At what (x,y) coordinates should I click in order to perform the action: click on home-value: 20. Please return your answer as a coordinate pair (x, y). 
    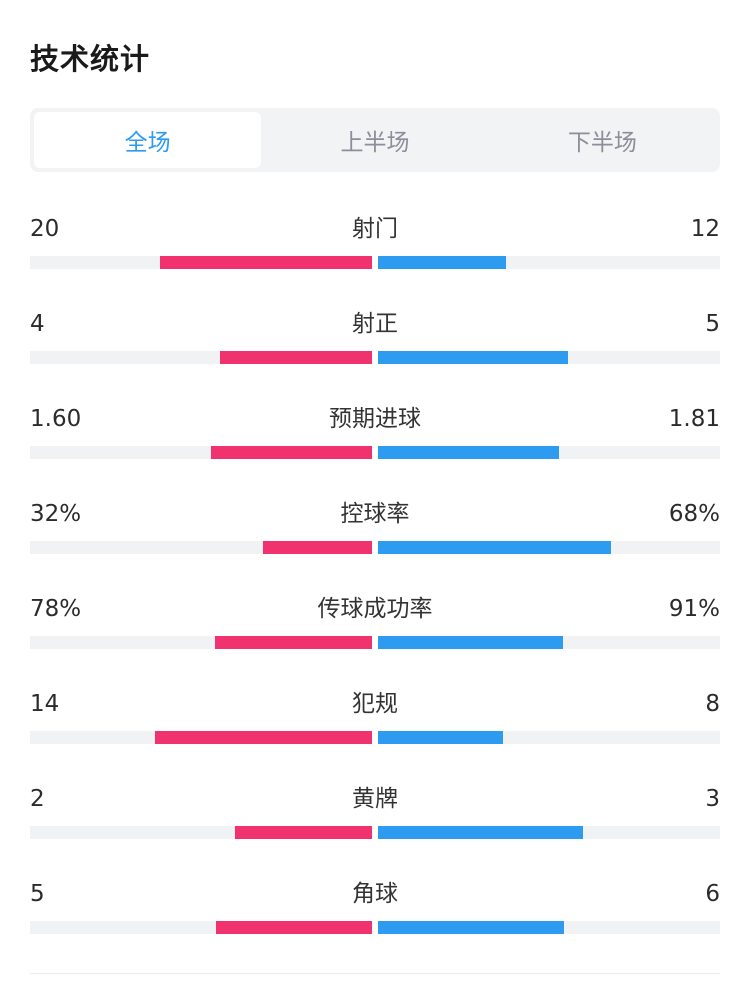
    Looking at the image, I should click on (45, 229).